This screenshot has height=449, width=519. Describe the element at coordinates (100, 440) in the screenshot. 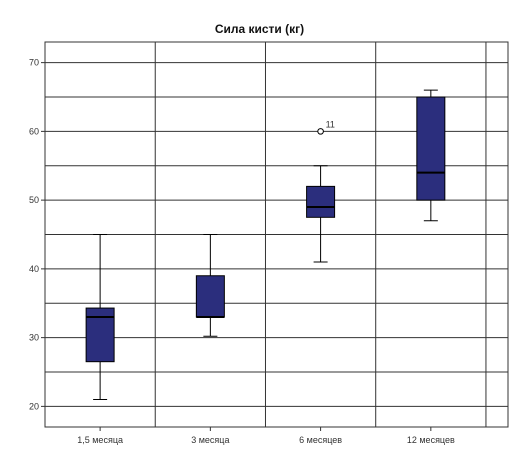

I see `x-tick-label: 1,5 месяца` at that location.